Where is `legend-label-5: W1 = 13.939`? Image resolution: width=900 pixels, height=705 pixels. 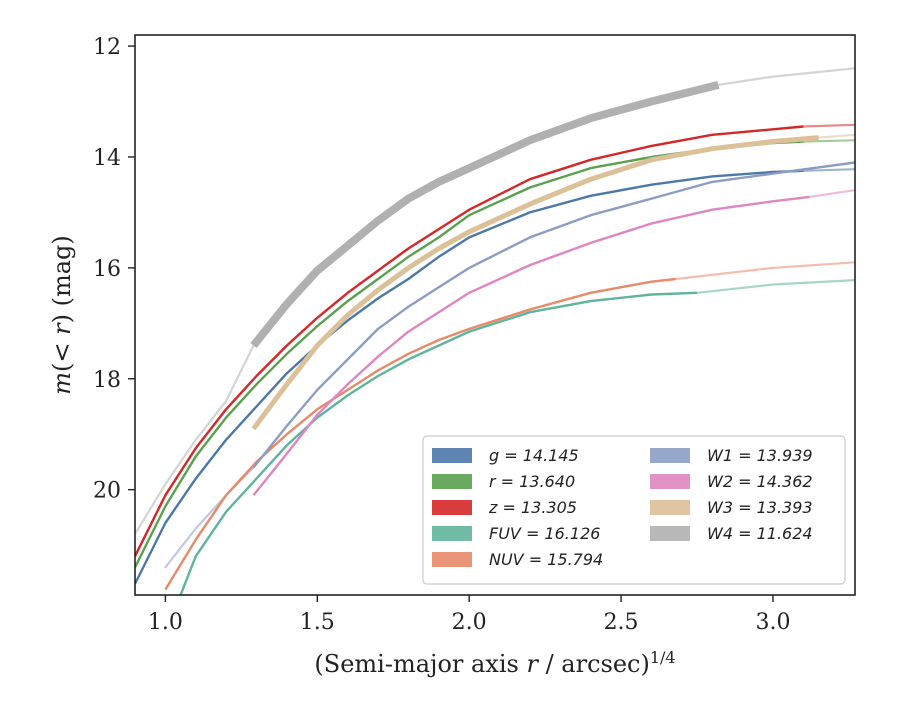
legend-label-5: W1 = 13.939 is located at coordinates (760, 455).